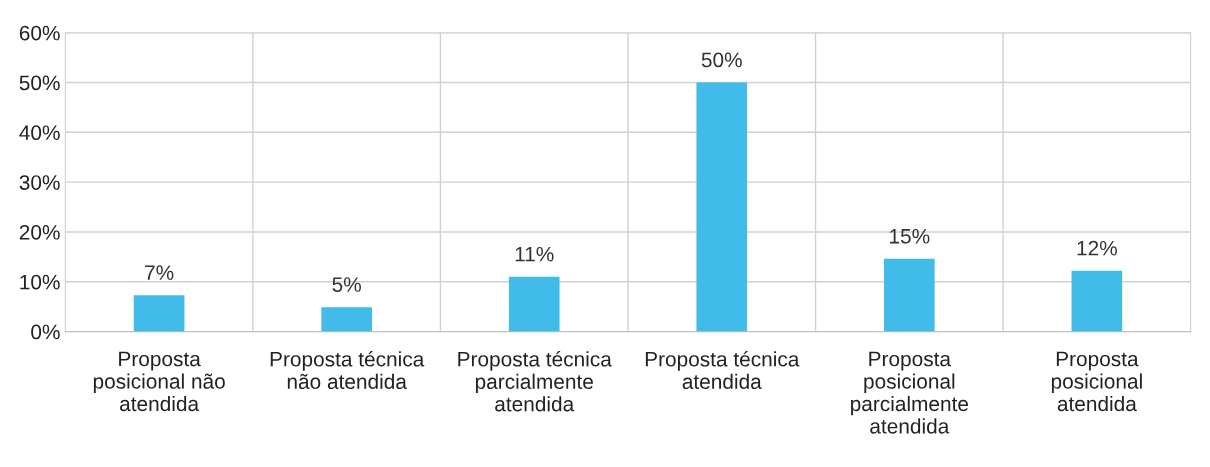 The height and width of the screenshot is (467, 1210). I want to click on x-tick-label: Proposta técnica atendida, so click(722, 370).